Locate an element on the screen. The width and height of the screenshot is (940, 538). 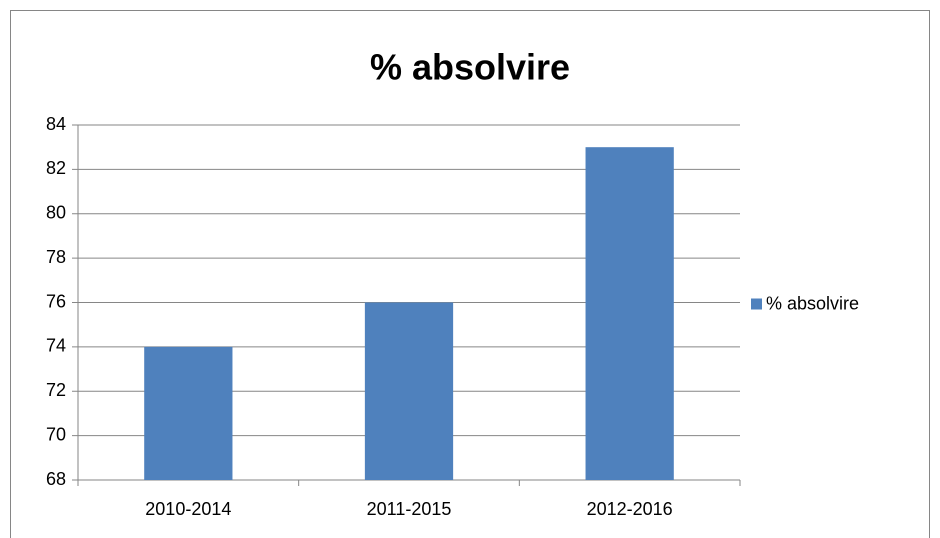
y-tick-label: 74 is located at coordinates (56, 346).